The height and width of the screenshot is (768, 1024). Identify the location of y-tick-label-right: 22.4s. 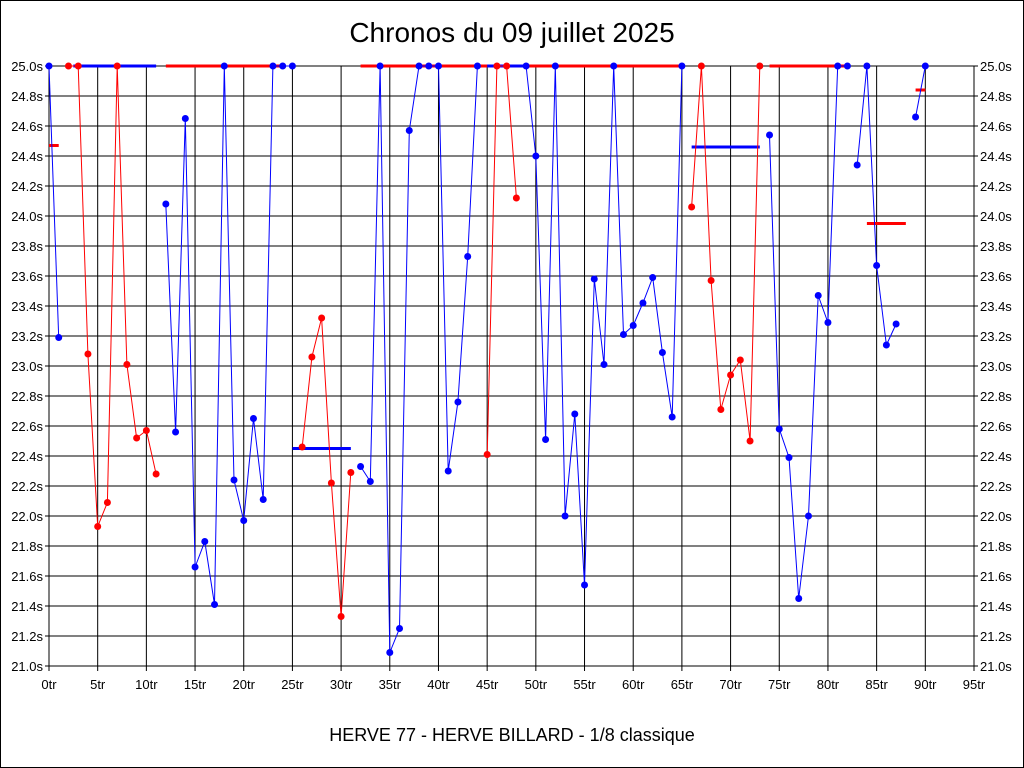
(996, 456).